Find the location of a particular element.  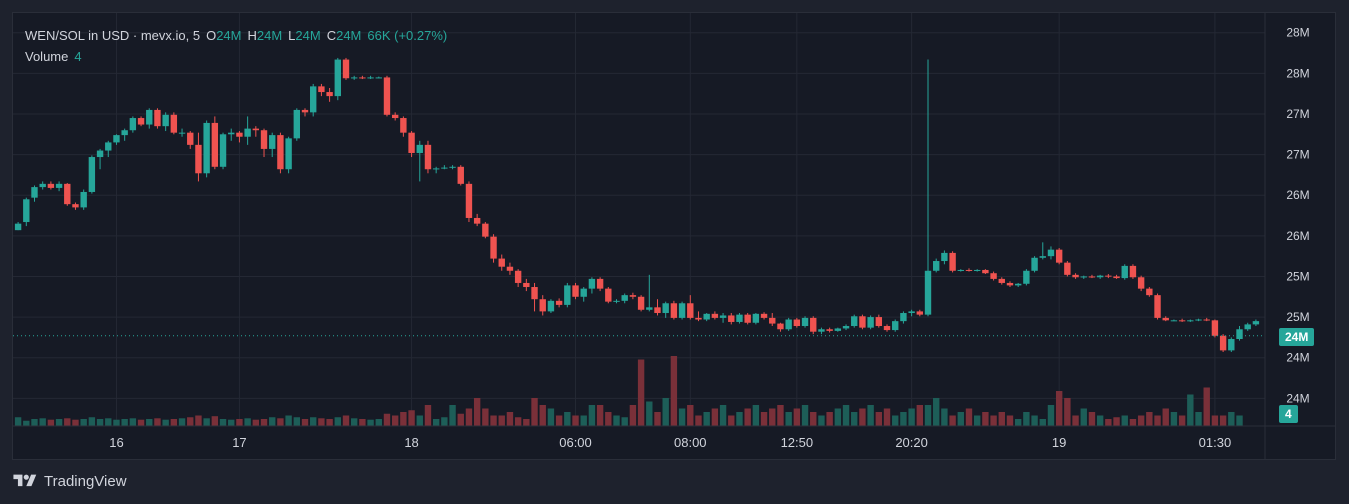

time-tick-label: 19 is located at coordinates (1059, 442).